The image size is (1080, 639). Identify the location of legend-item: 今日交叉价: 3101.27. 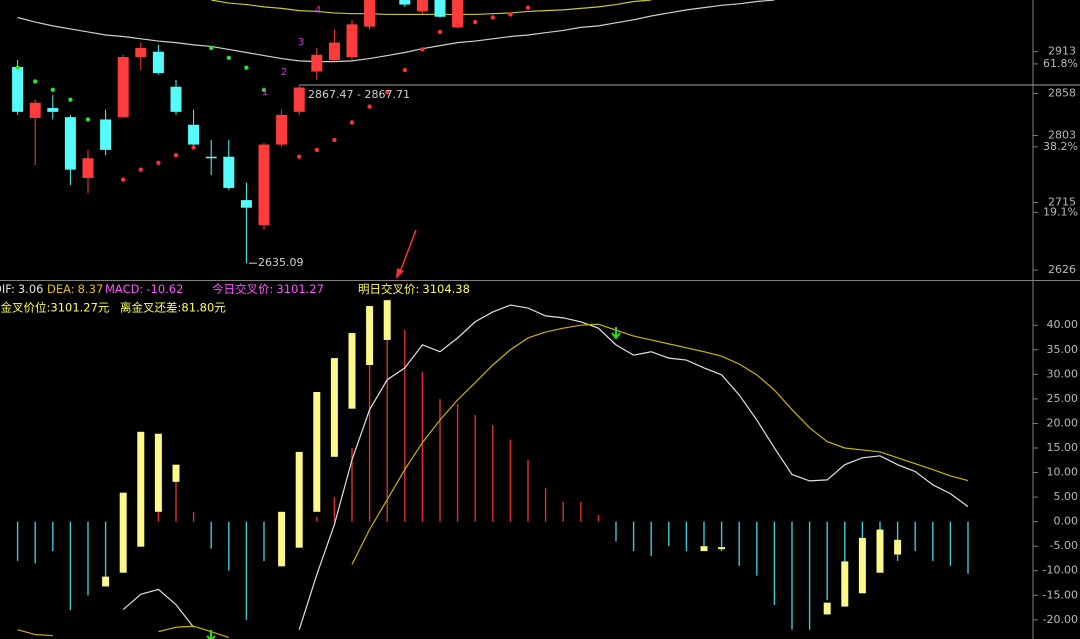
(268, 289).